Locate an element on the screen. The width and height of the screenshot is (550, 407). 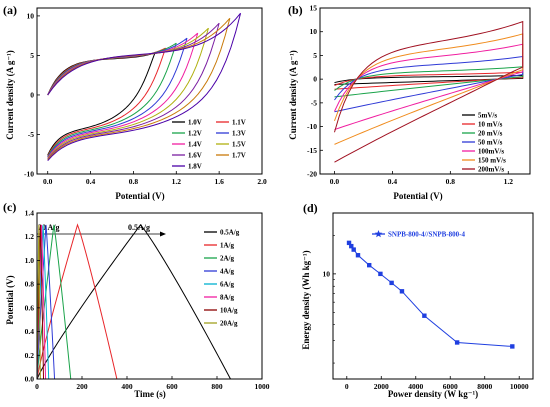
panel-label-d: (d) is located at coordinates (310, 208).